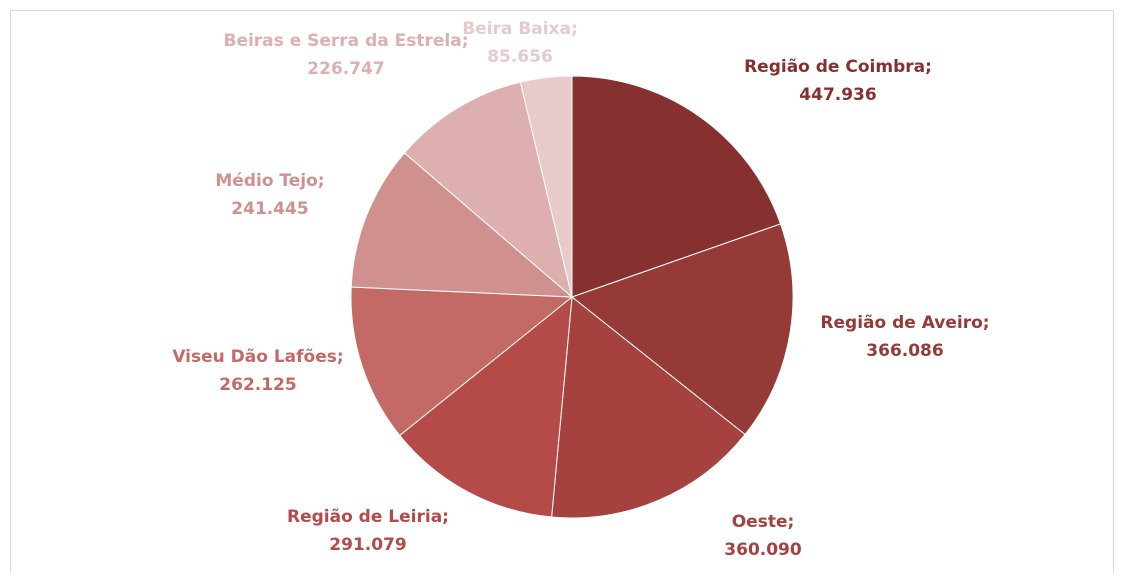 The image size is (1124, 573). What do you see at coordinates (368, 531) in the screenshot?
I see `data-label: Região de Leiria; 291.079` at bounding box center [368, 531].